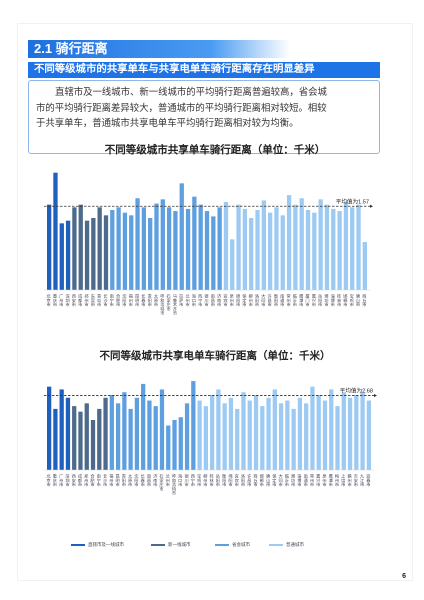  Describe the element at coordinates (179, 544) in the screenshot. I see `legend-label: 新一线城市` at that location.